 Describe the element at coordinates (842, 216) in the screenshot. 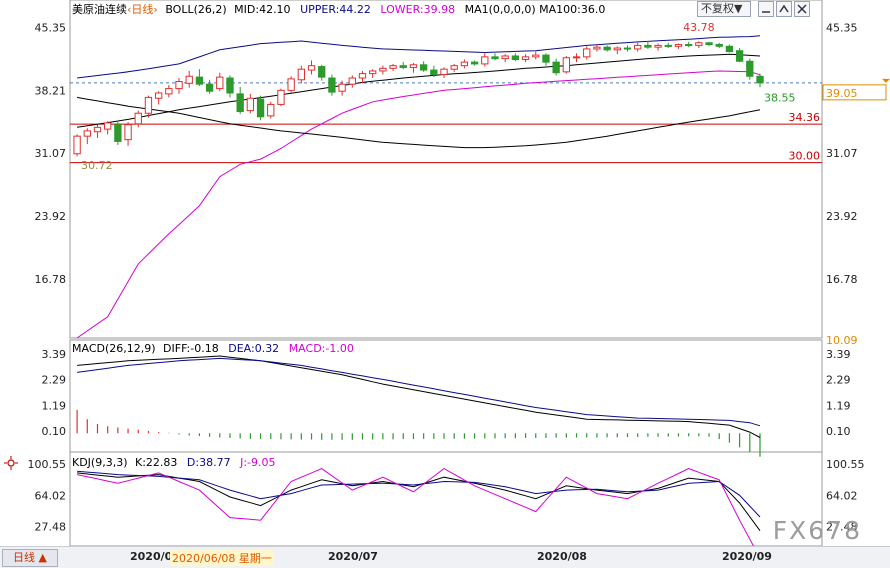

I see `y-tick-label-right: 23.92` at that location.